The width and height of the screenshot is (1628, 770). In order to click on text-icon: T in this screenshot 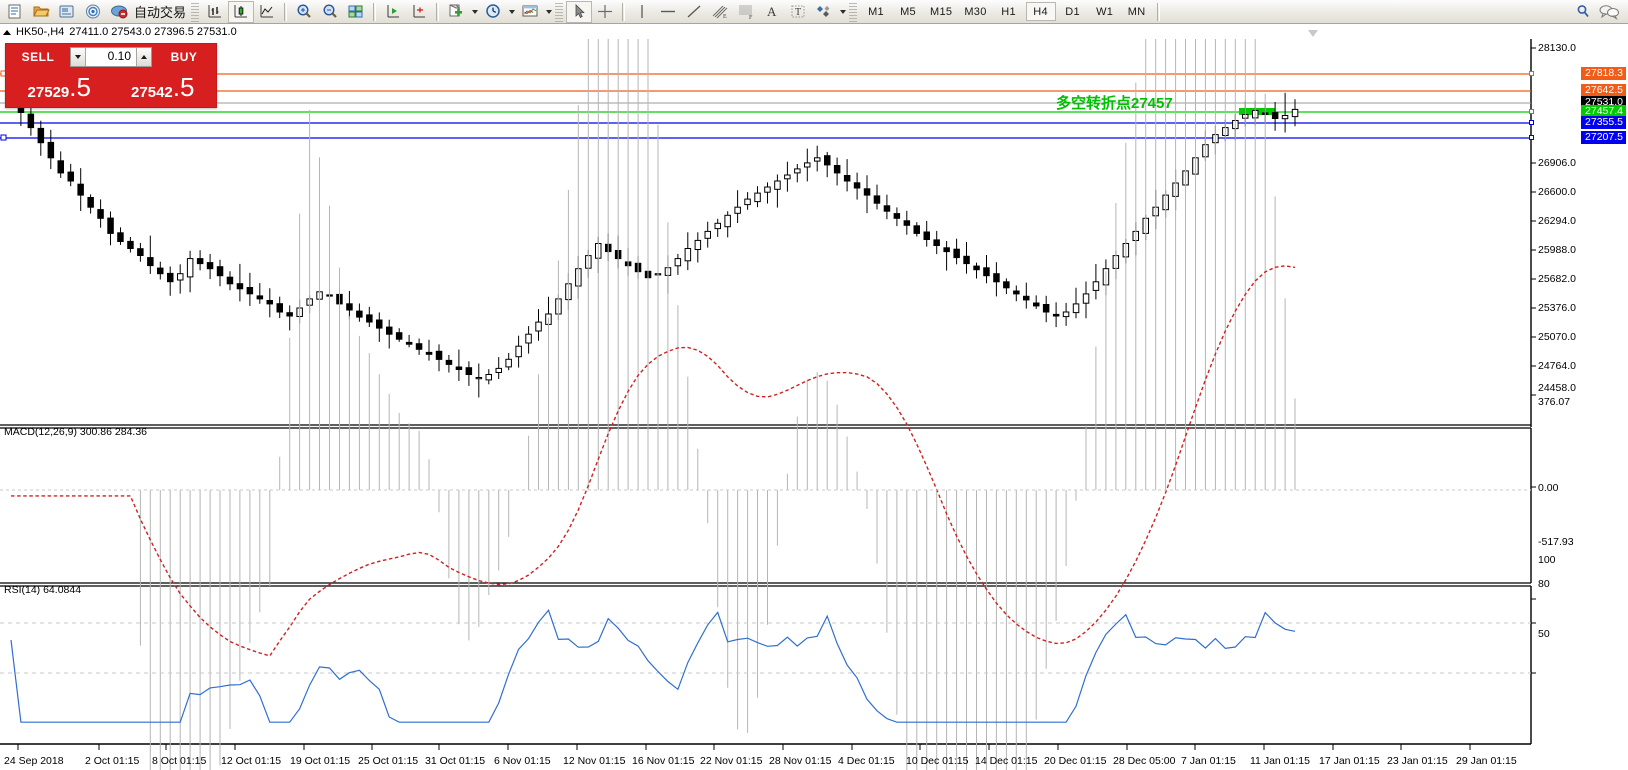, I will do `click(798, 12)`.